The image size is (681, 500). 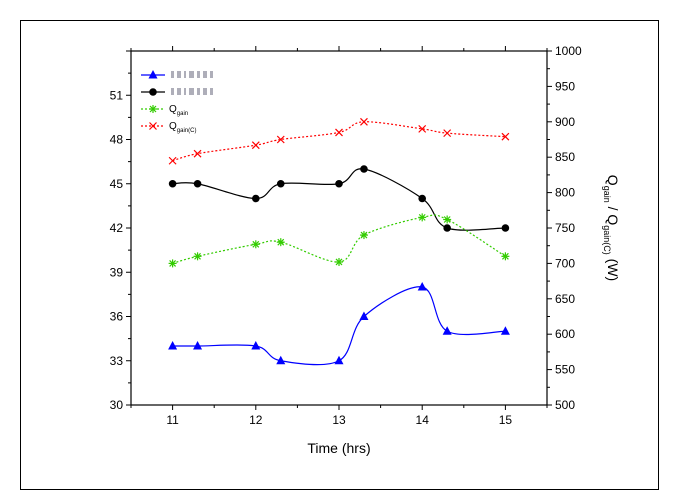 I want to click on x-axis-label: Time (hrs), so click(x=338, y=448).